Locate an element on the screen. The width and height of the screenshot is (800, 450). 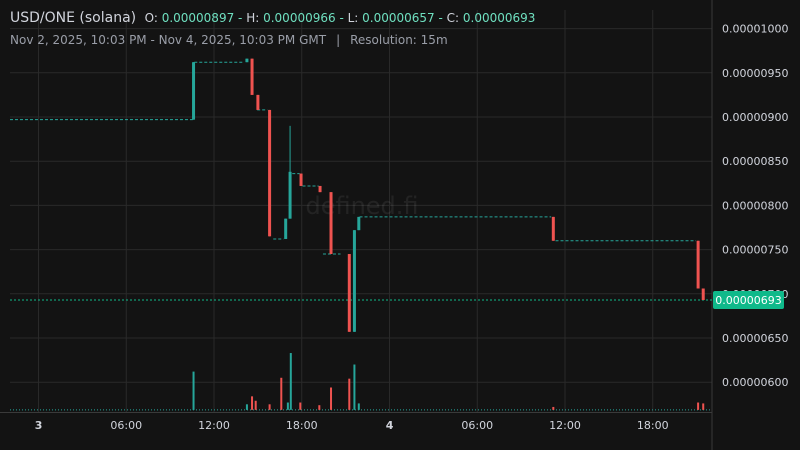
last-price-tag is located at coordinates (748, 299).